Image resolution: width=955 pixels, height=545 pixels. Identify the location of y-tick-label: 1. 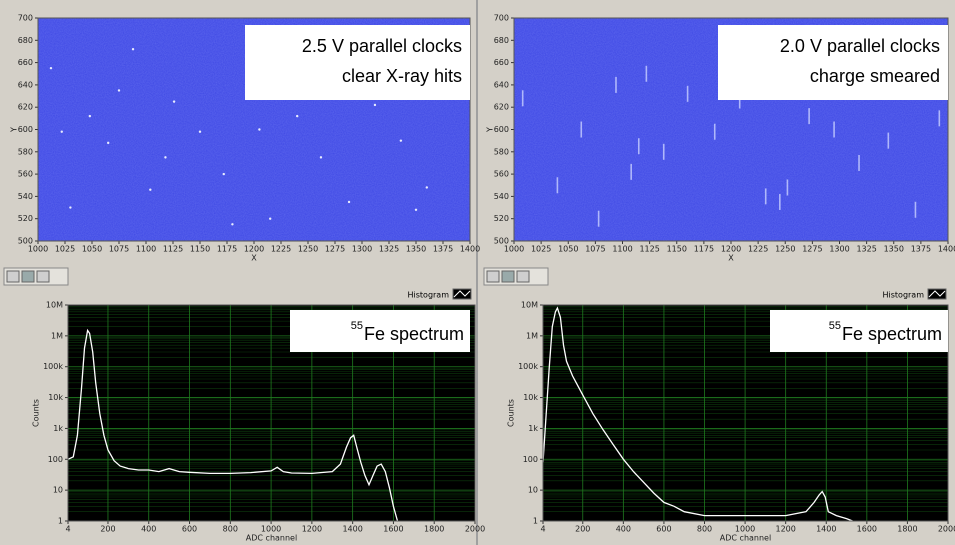
(60, 521).